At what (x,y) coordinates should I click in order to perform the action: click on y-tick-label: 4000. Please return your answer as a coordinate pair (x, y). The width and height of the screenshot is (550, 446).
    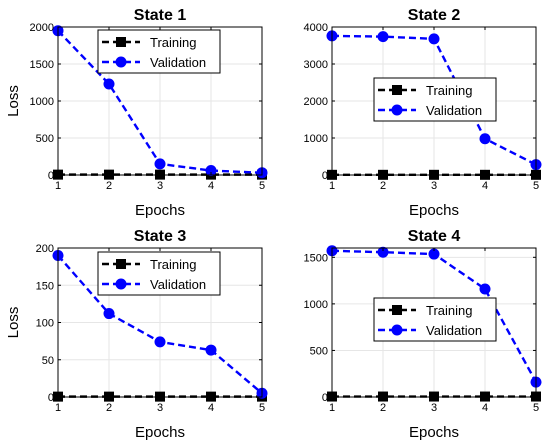
    Looking at the image, I should click on (316, 28).